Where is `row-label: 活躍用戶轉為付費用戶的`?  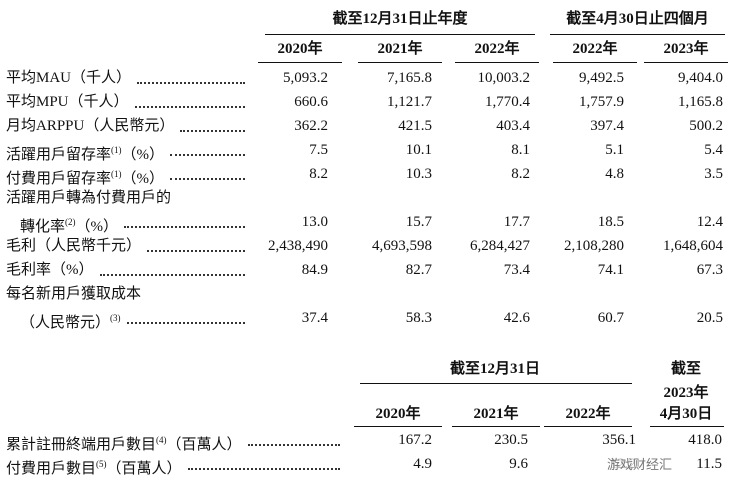 row-label: 活躍用戶轉為付費用戶的 is located at coordinates (88, 198).